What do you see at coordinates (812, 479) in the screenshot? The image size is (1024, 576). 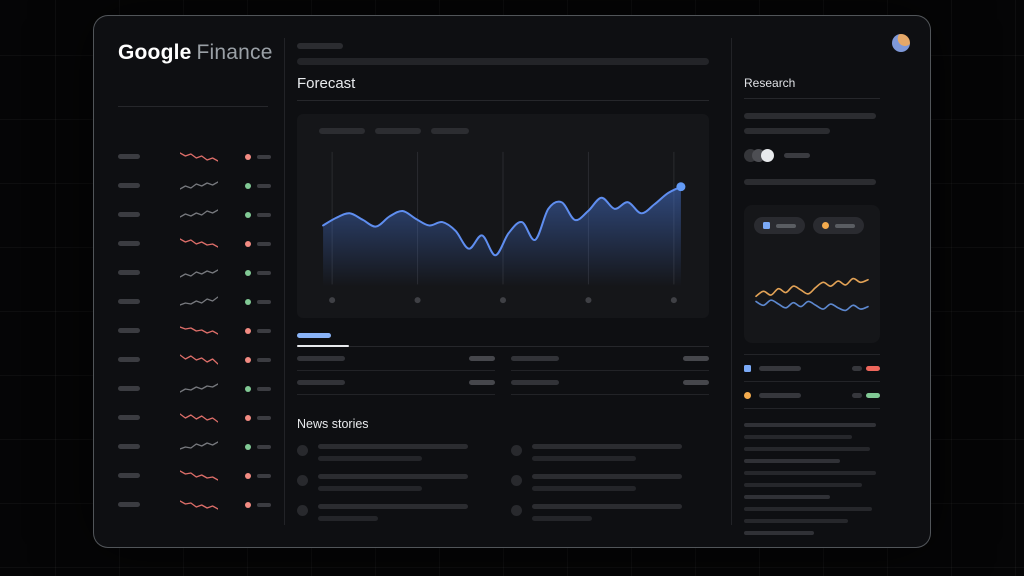 I see `research-summary-skeleton` at bounding box center [812, 479].